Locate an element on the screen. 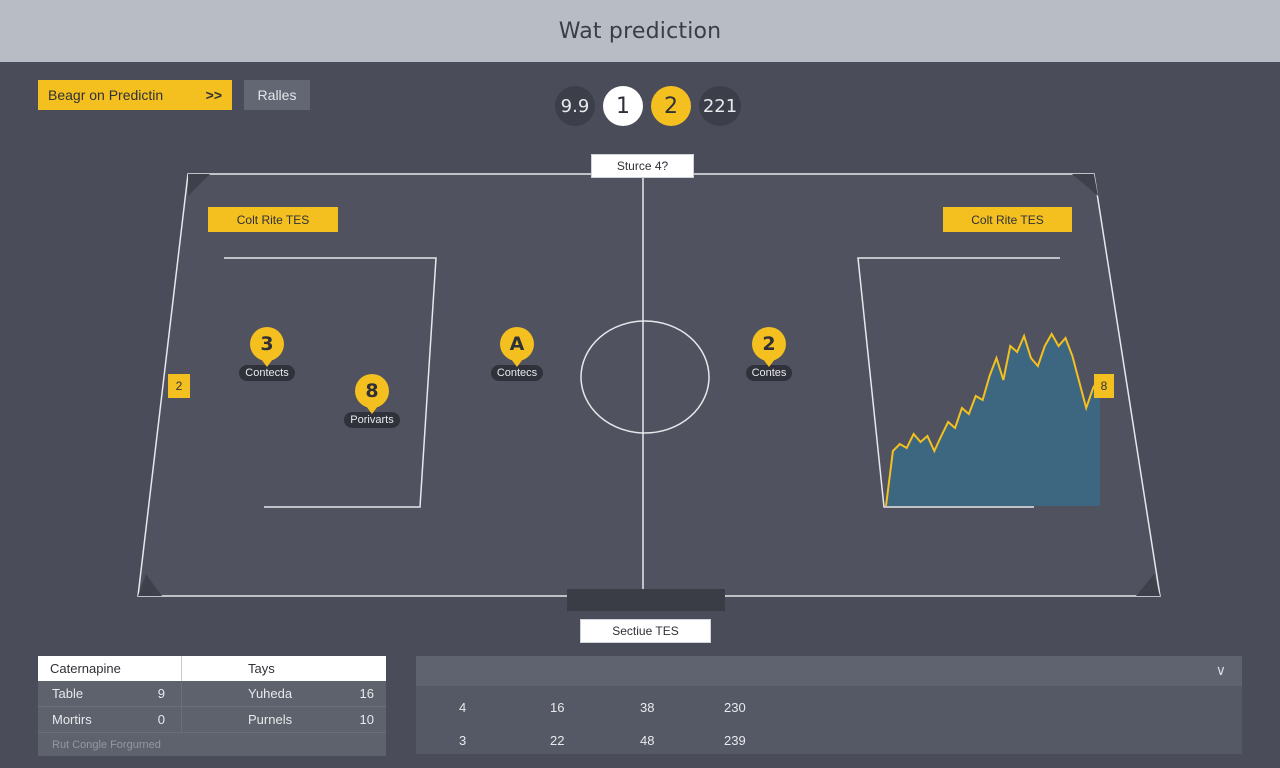 Image resolution: width=1280 pixels, height=768 pixels. data-cell: 16 is located at coordinates (557, 707).